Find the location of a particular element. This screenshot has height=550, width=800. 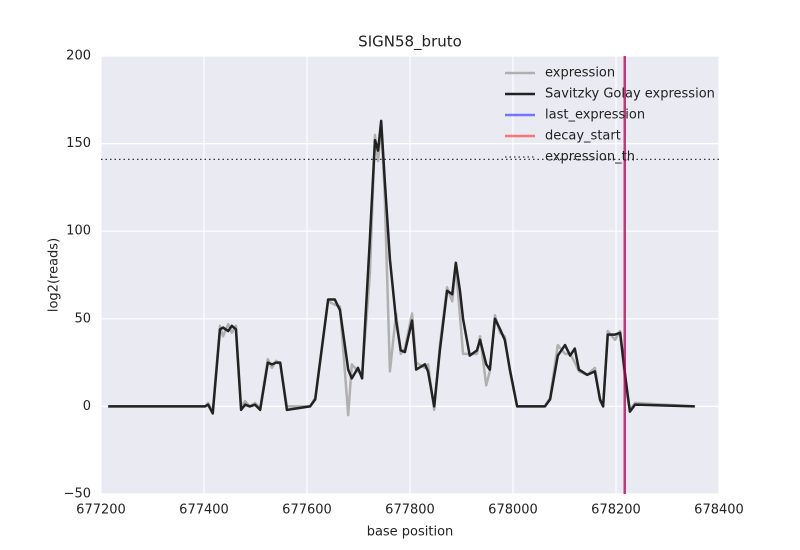

y-tick-label: 50 is located at coordinates (82, 318).